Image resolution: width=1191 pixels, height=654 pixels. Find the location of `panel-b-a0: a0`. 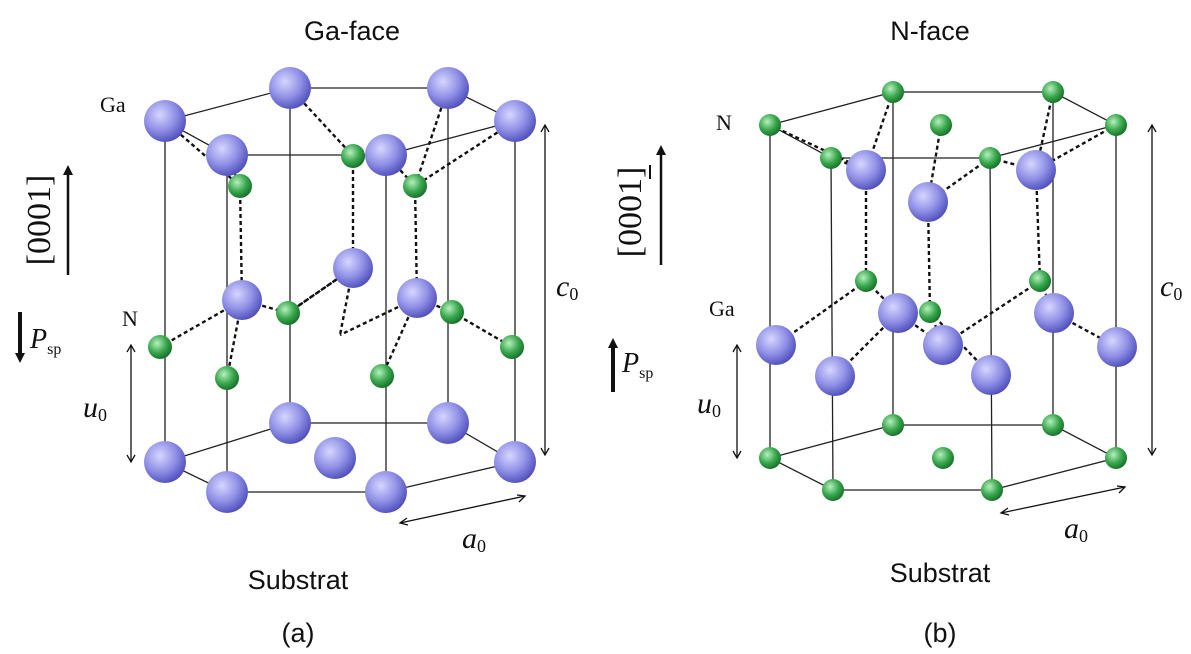

panel-b-a0: a0 is located at coordinates (1063, 515).